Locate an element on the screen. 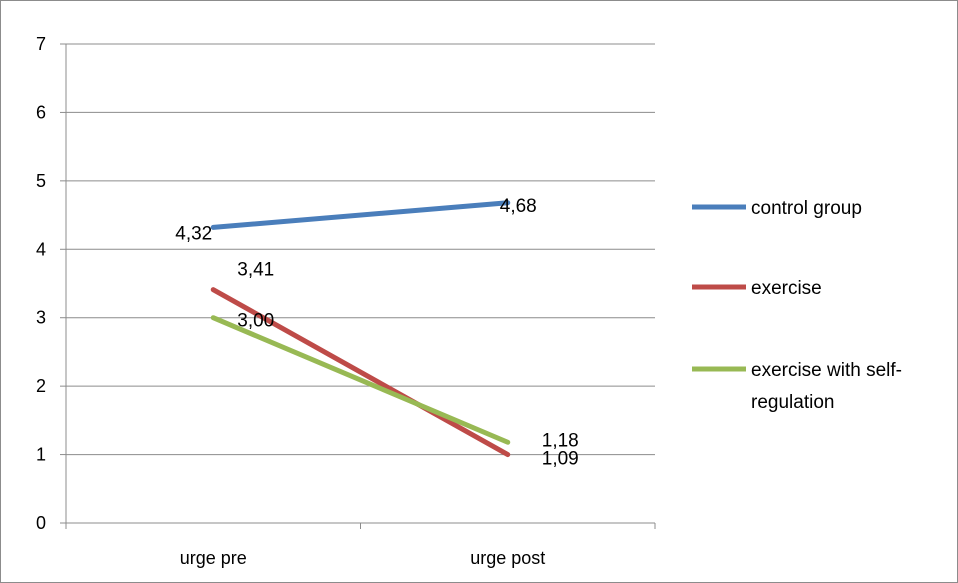  legend-label: exercise is located at coordinates (786, 288).